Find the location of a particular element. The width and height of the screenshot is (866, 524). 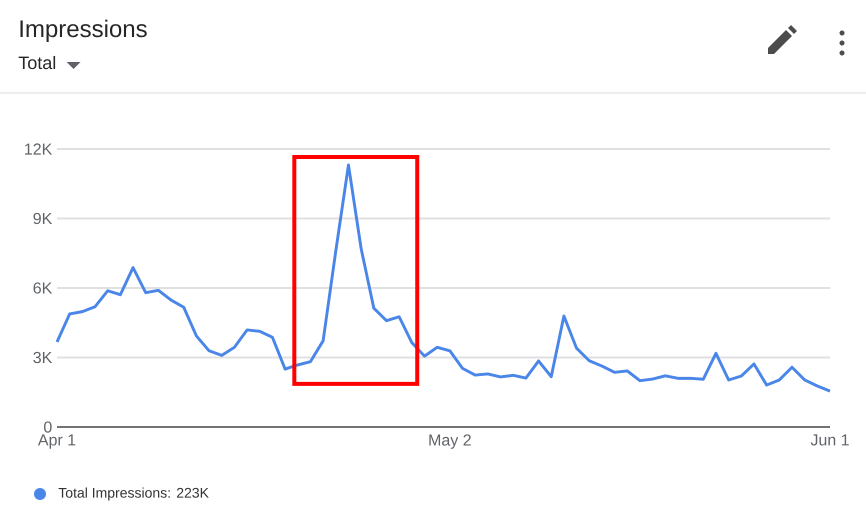

x-tick-label: May 2 is located at coordinates (450, 441).